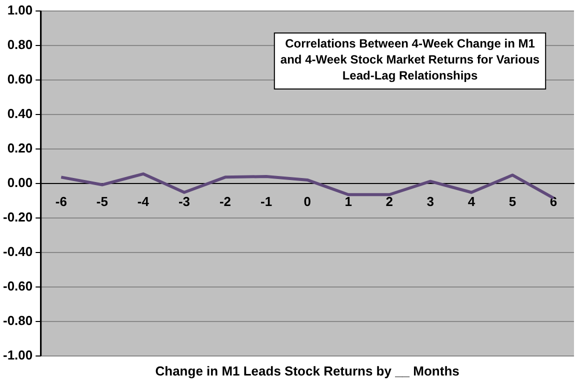 The height and width of the screenshot is (384, 576). Describe the element at coordinates (184, 201) in the screenshot. I see `x-tick-label: -3` at that location.